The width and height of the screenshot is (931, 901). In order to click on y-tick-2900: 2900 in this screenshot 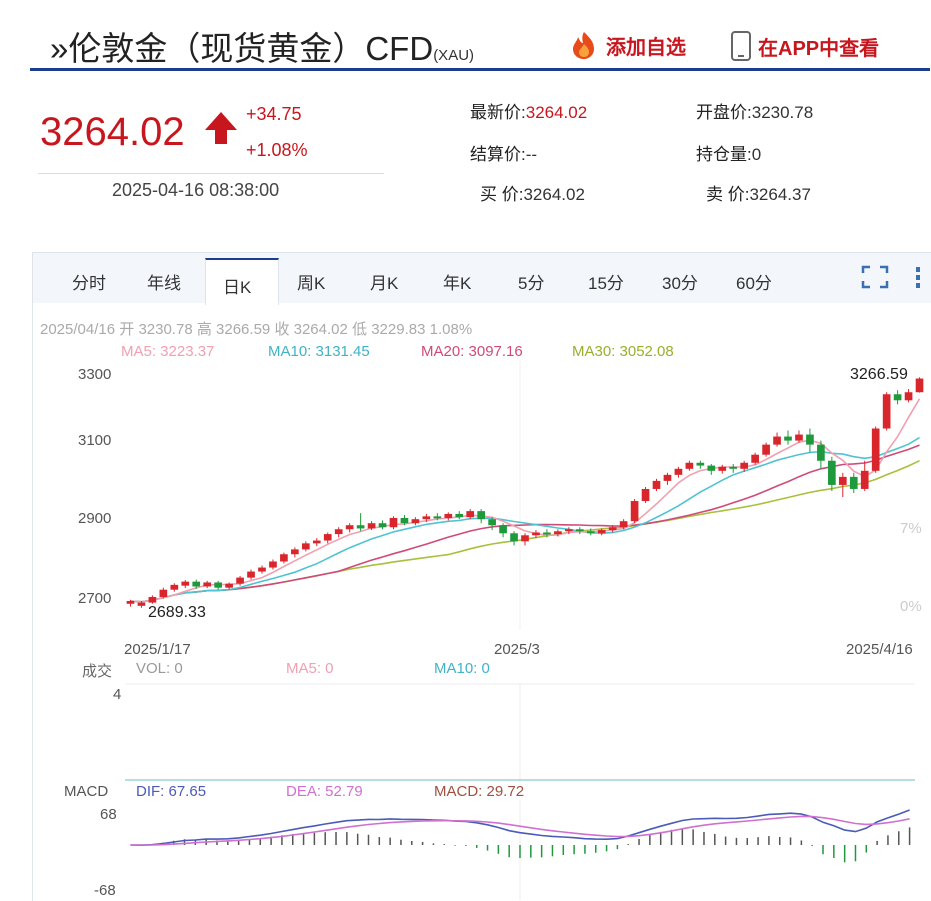, I will do `click(95, 518)`.